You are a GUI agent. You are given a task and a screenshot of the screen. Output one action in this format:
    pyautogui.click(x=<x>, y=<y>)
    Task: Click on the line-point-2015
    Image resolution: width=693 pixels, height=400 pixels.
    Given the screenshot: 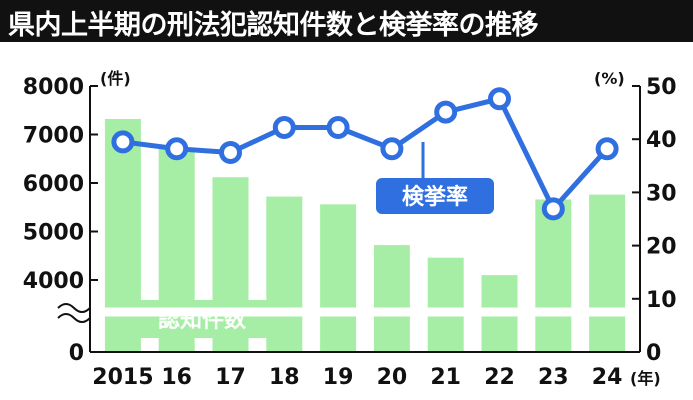 What is the action you would take?
    pyautogui.click(x=123, y=142)
    